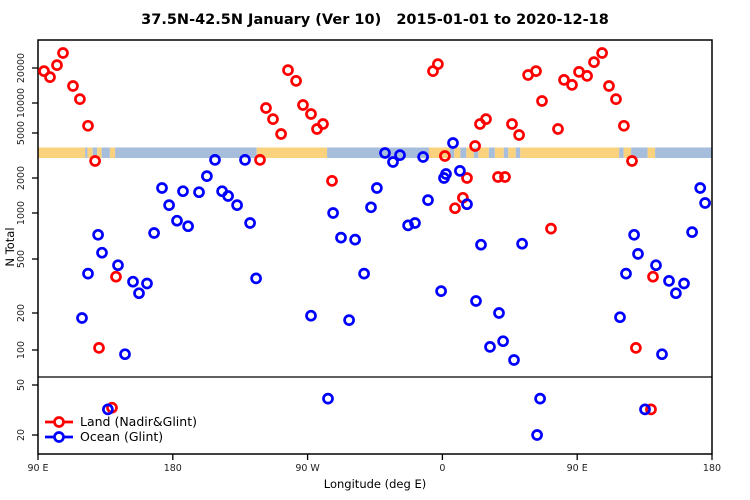 Image resolution: width=750 pixels, height=500 pixels. What do you see at coordinates (10, 247) in the screenshot?
I see `y-axis-title: N Total` at bounding box center [10, 247].